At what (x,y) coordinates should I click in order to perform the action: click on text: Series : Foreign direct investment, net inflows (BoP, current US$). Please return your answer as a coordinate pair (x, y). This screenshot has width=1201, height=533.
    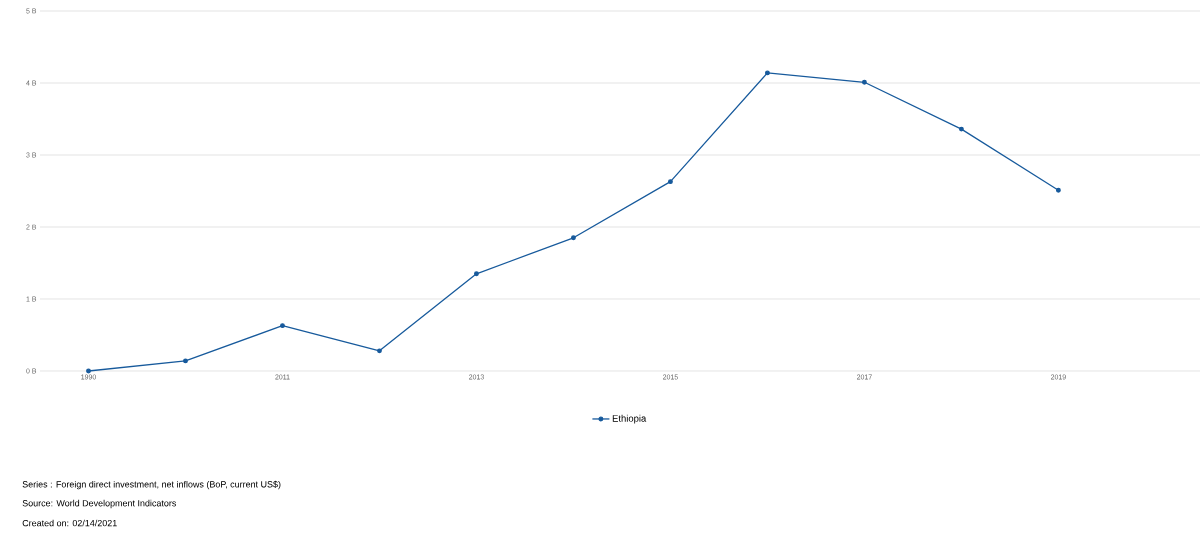
    Looking at the image, I should click on (151, 485).